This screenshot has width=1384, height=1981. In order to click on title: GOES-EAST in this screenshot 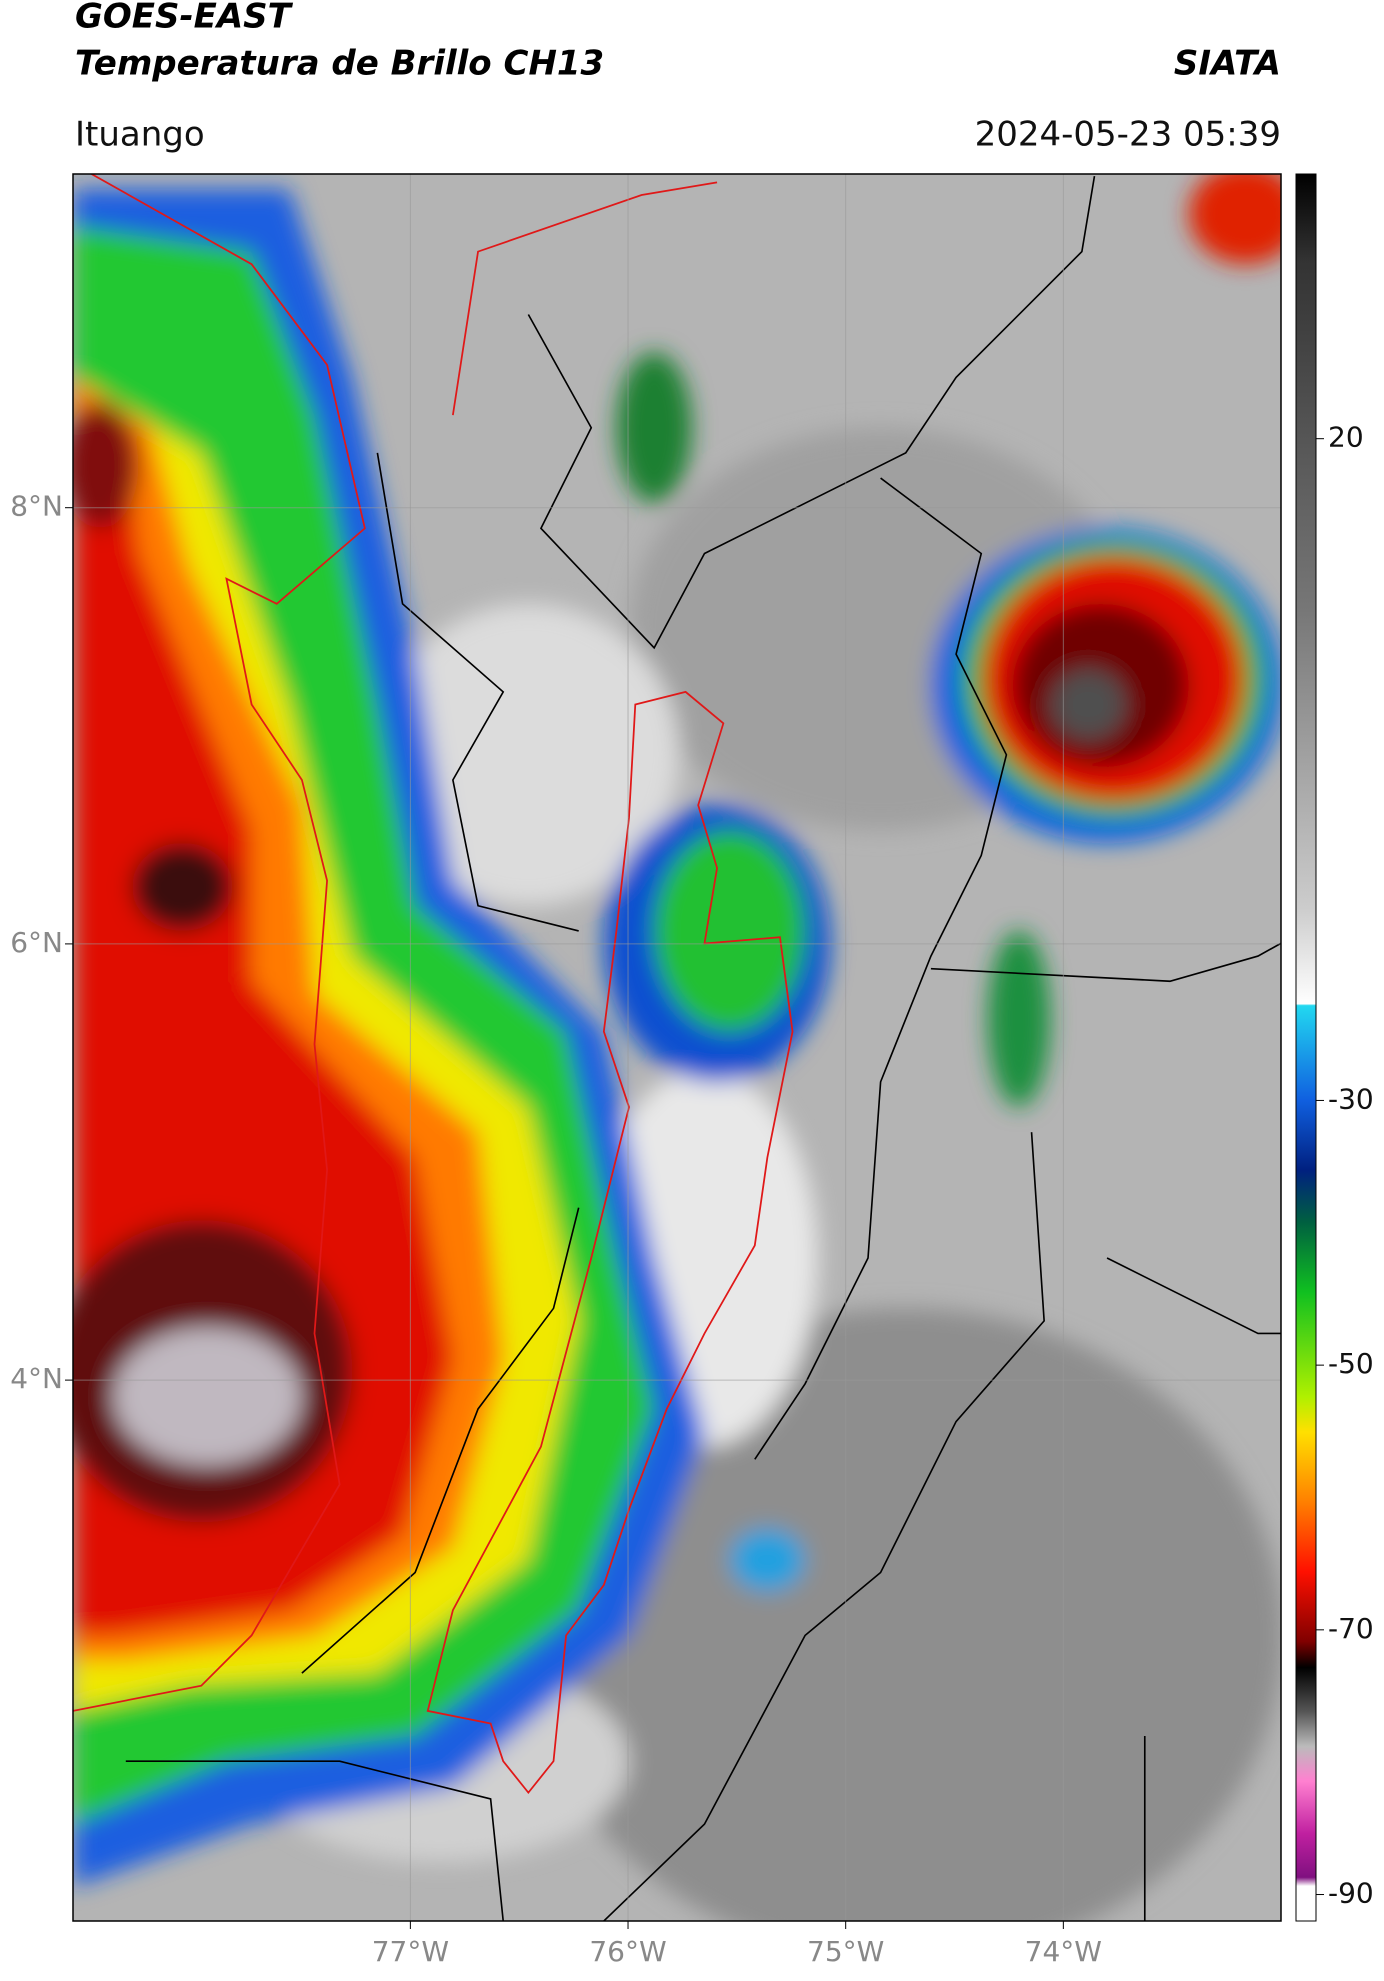, I will do `click(184, 18)`.